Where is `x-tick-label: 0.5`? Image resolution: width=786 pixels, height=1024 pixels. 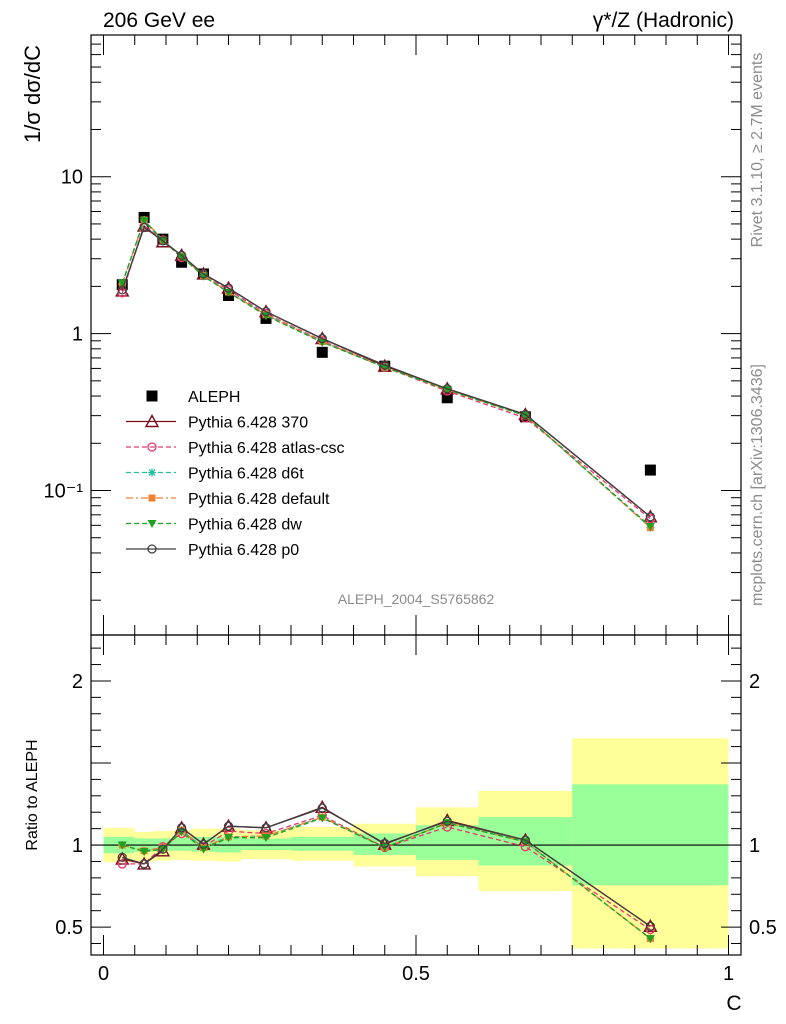 x-tick-label: 0.5 is located at coordinates (416, 974).